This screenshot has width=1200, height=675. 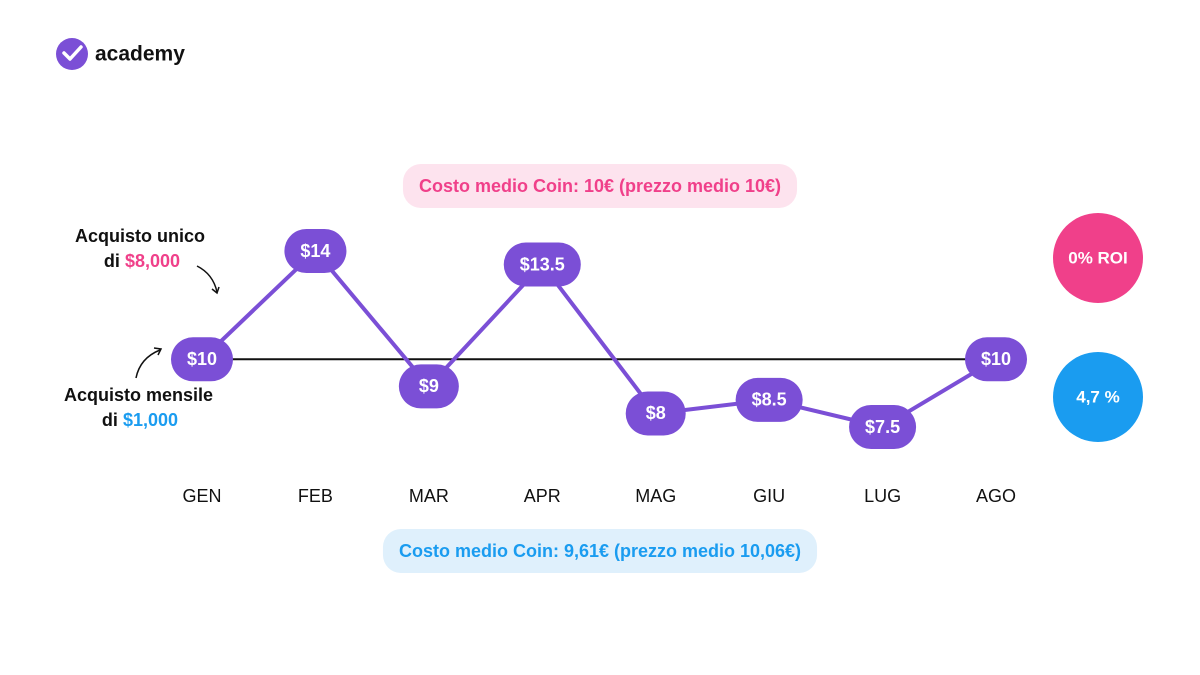 What do you see at coordinates (152, 261) in the screenshot?
I see `lump-amount: $8,000` at bounding box center [152, 261].